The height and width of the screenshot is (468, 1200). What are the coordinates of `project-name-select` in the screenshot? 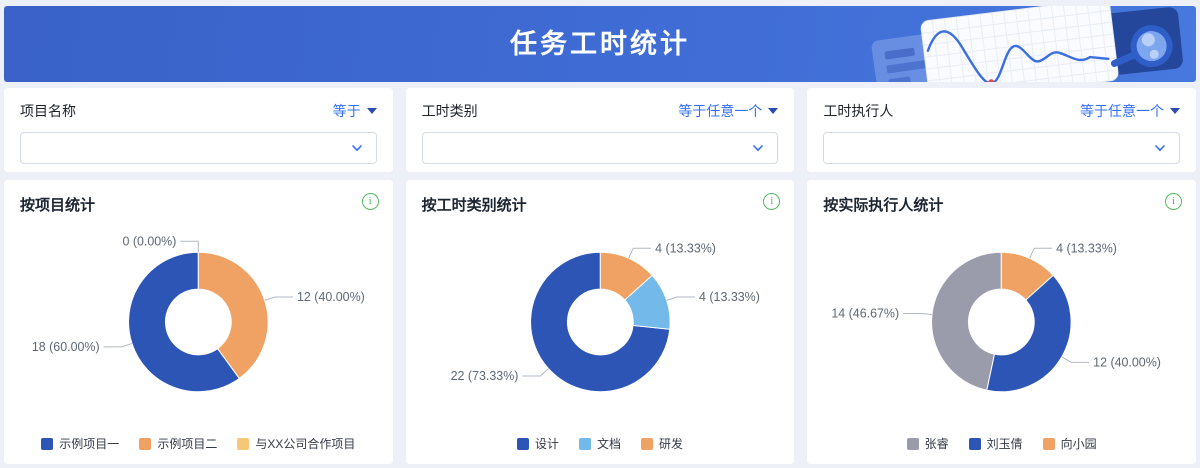 It's located at (198, 148).